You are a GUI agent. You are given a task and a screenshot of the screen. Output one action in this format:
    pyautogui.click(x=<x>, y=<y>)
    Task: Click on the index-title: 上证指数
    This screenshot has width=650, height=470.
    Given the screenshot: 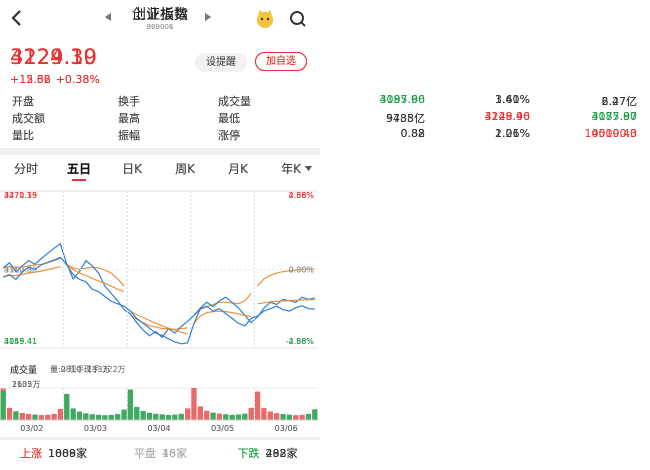 What is the action you would take?
    pyautogui.click(x=160, y=15)
    